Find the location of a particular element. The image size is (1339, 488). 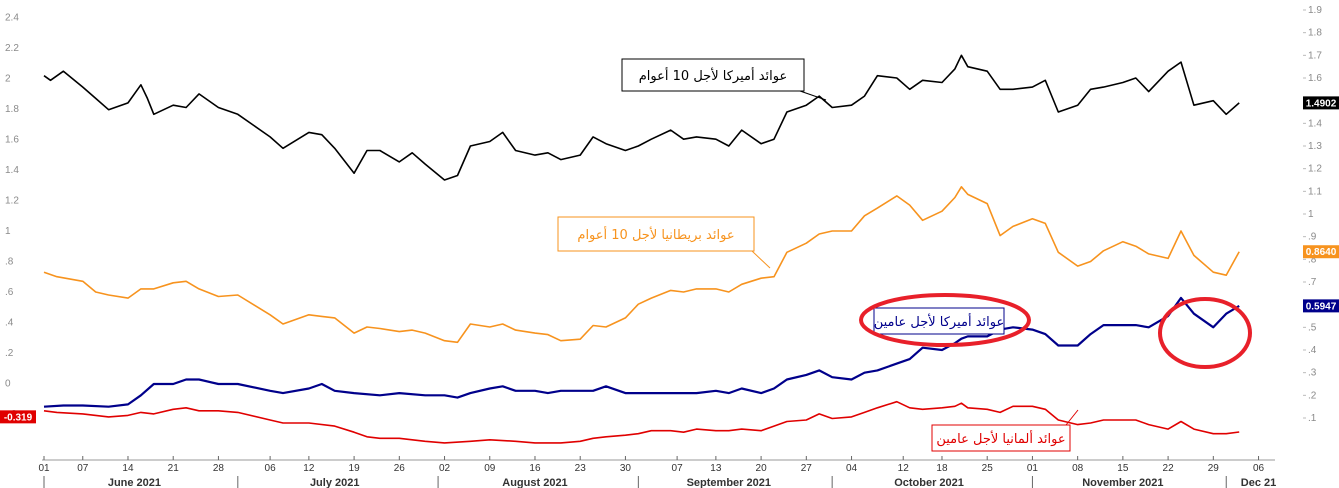

right-tick-label: 1.3 is located at coordinates (1315, 146).